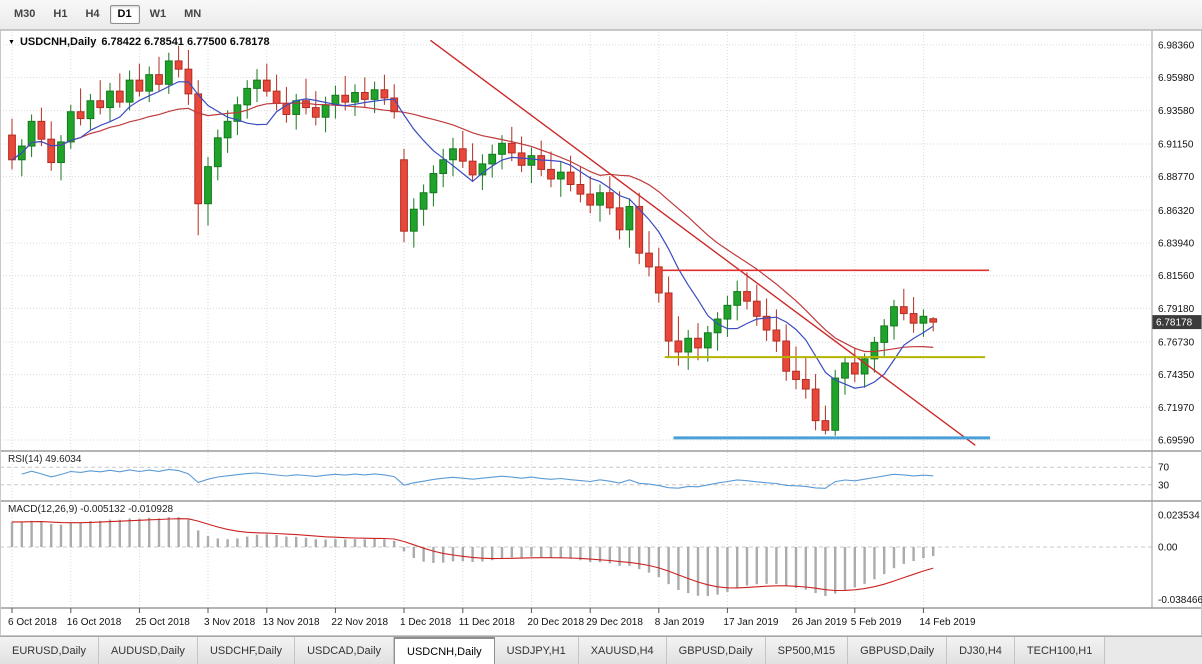 This screenshot has height=664, width=1202. Describe the element at coordinates (1176, 408) in the screenshot. I see `price-axis-label: 6.71970` at that location.